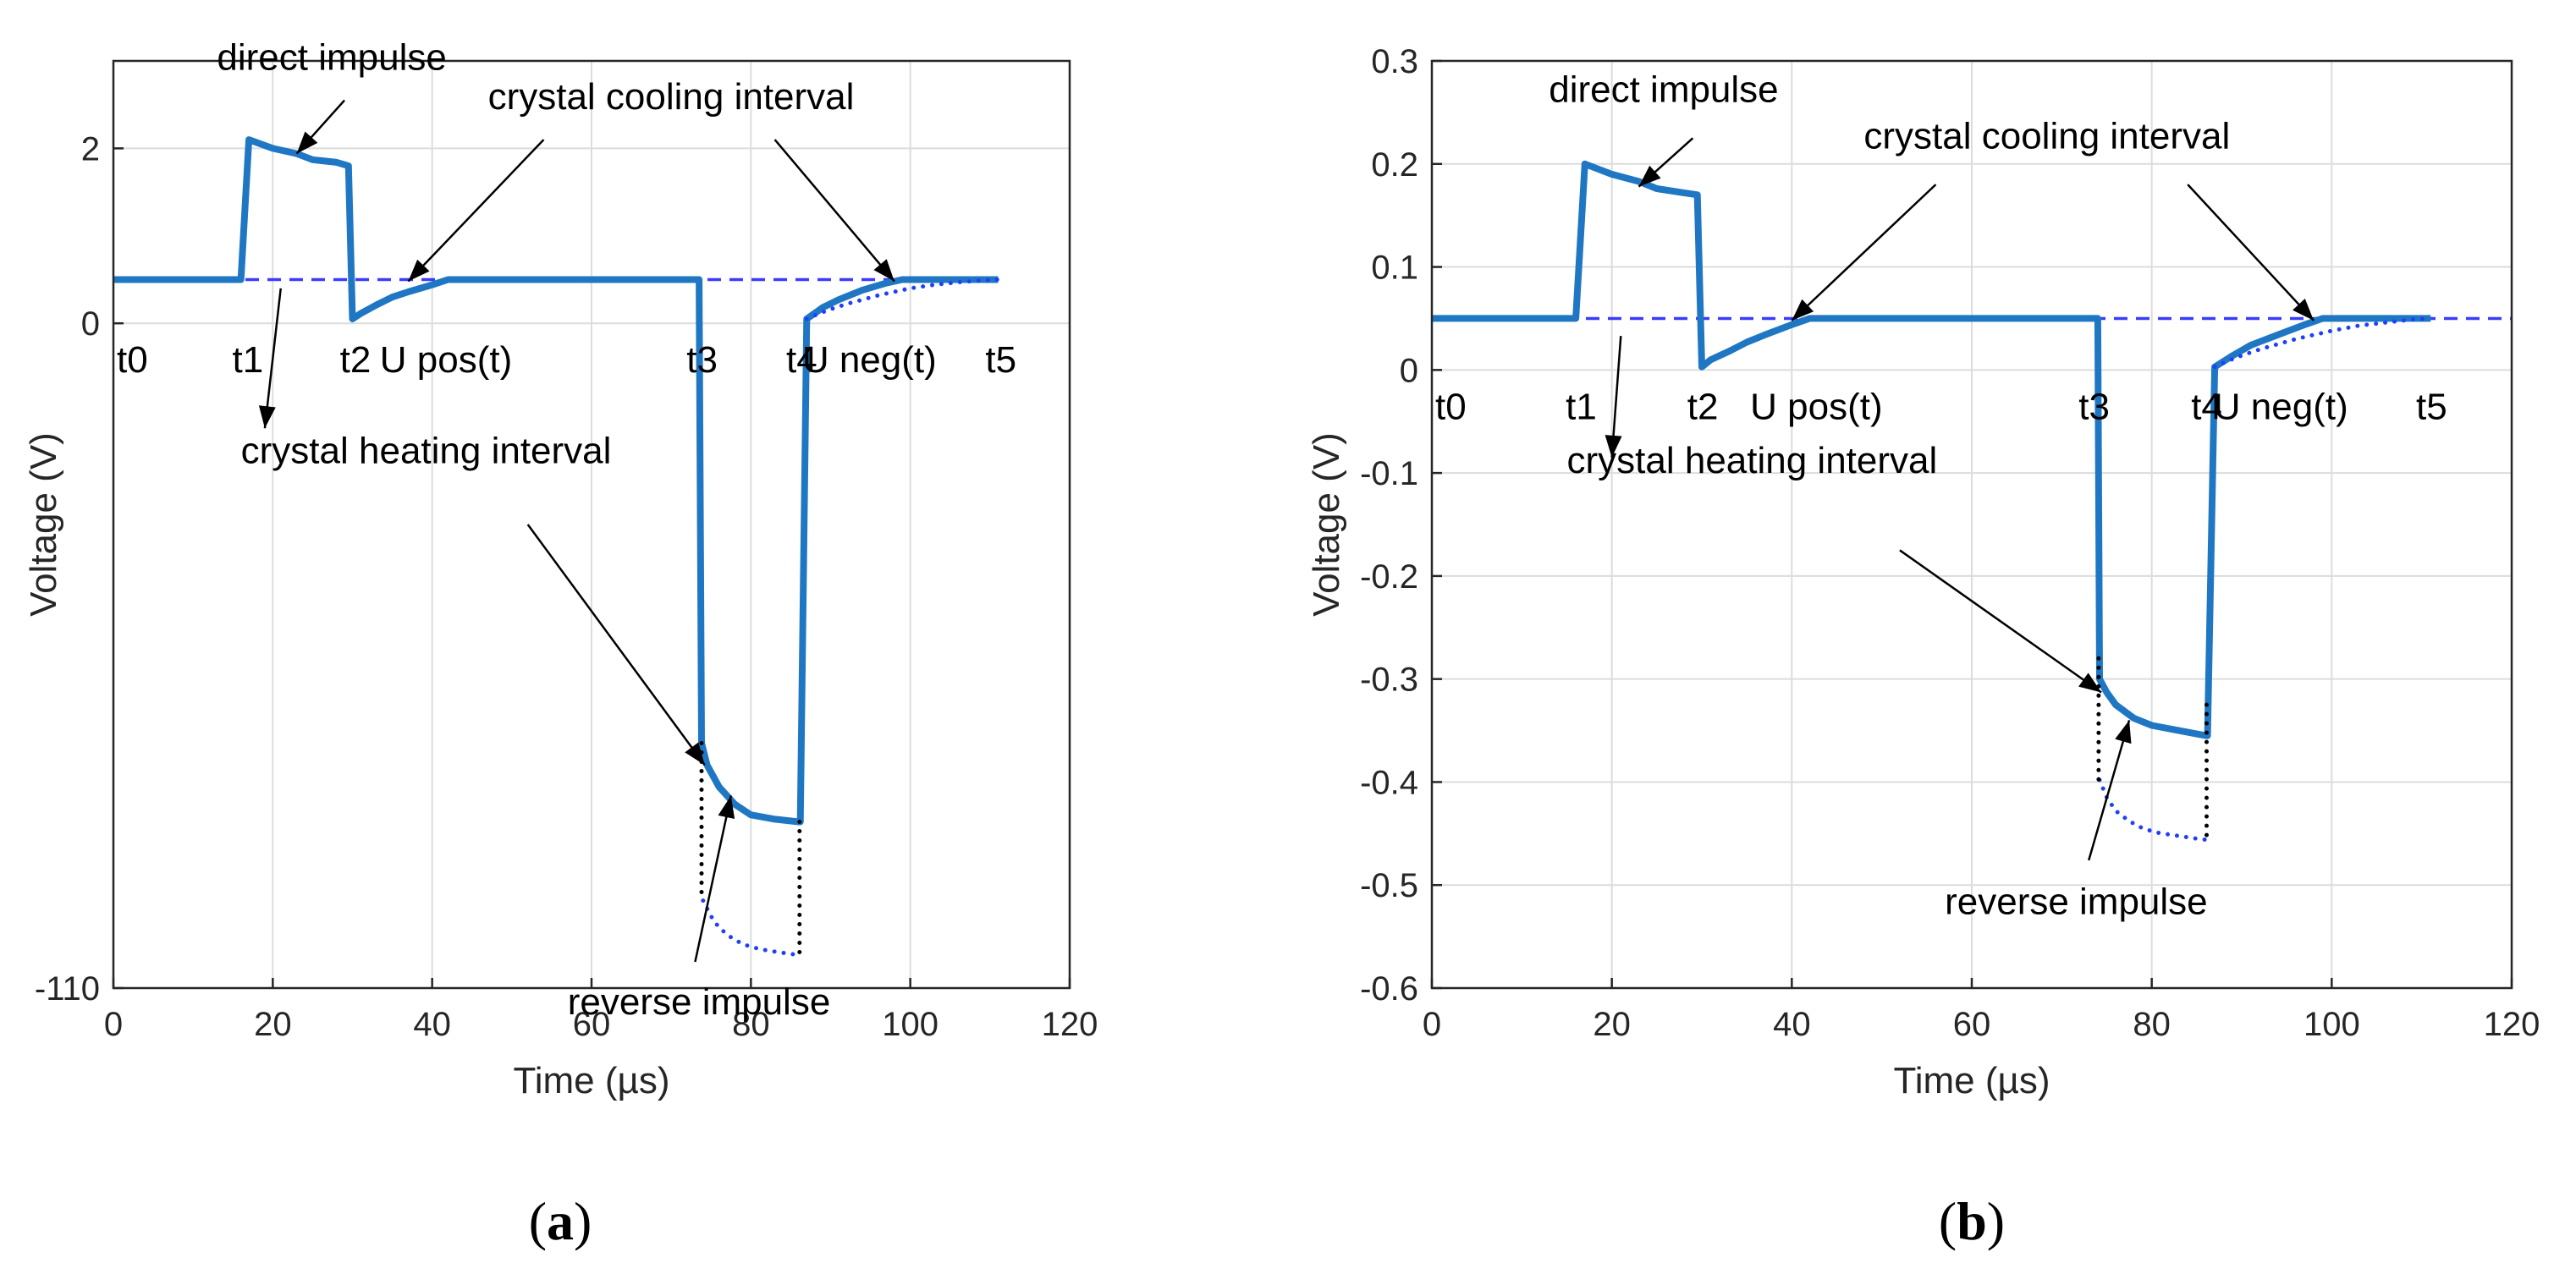  Describe the element at coordinates (1389, 885) in the screenshot. I see `y-tick-label: -0.5` at that location.